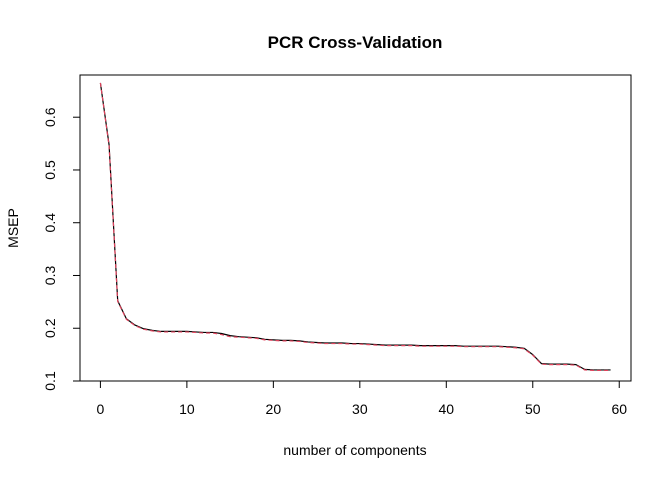 Image resolution: width=672 pixels, height=480 pixels. What do you see at coordinates (50, 328) in the screenshot?
I see `y-tick-label: 0.2` at bounding box center [50, 328].